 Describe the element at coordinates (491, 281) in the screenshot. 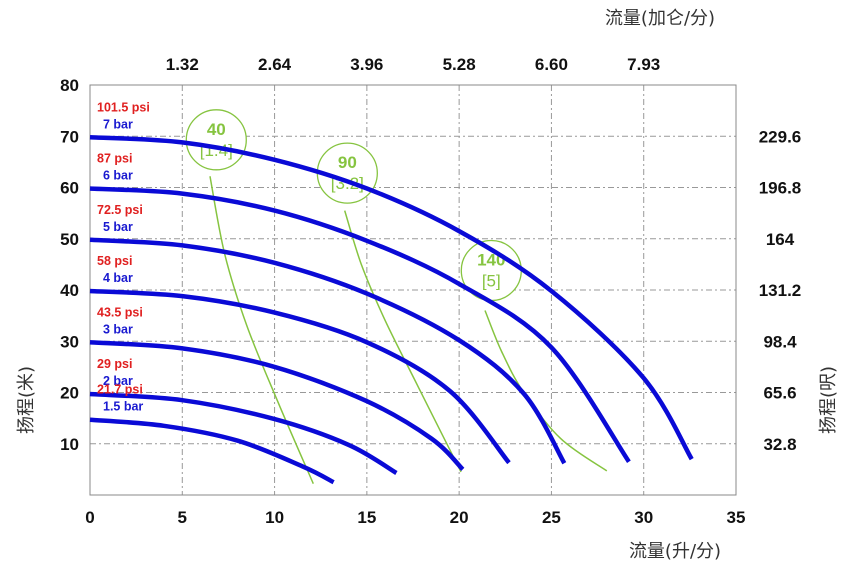

I see `air-curve-sublabel: [5]` at that location.